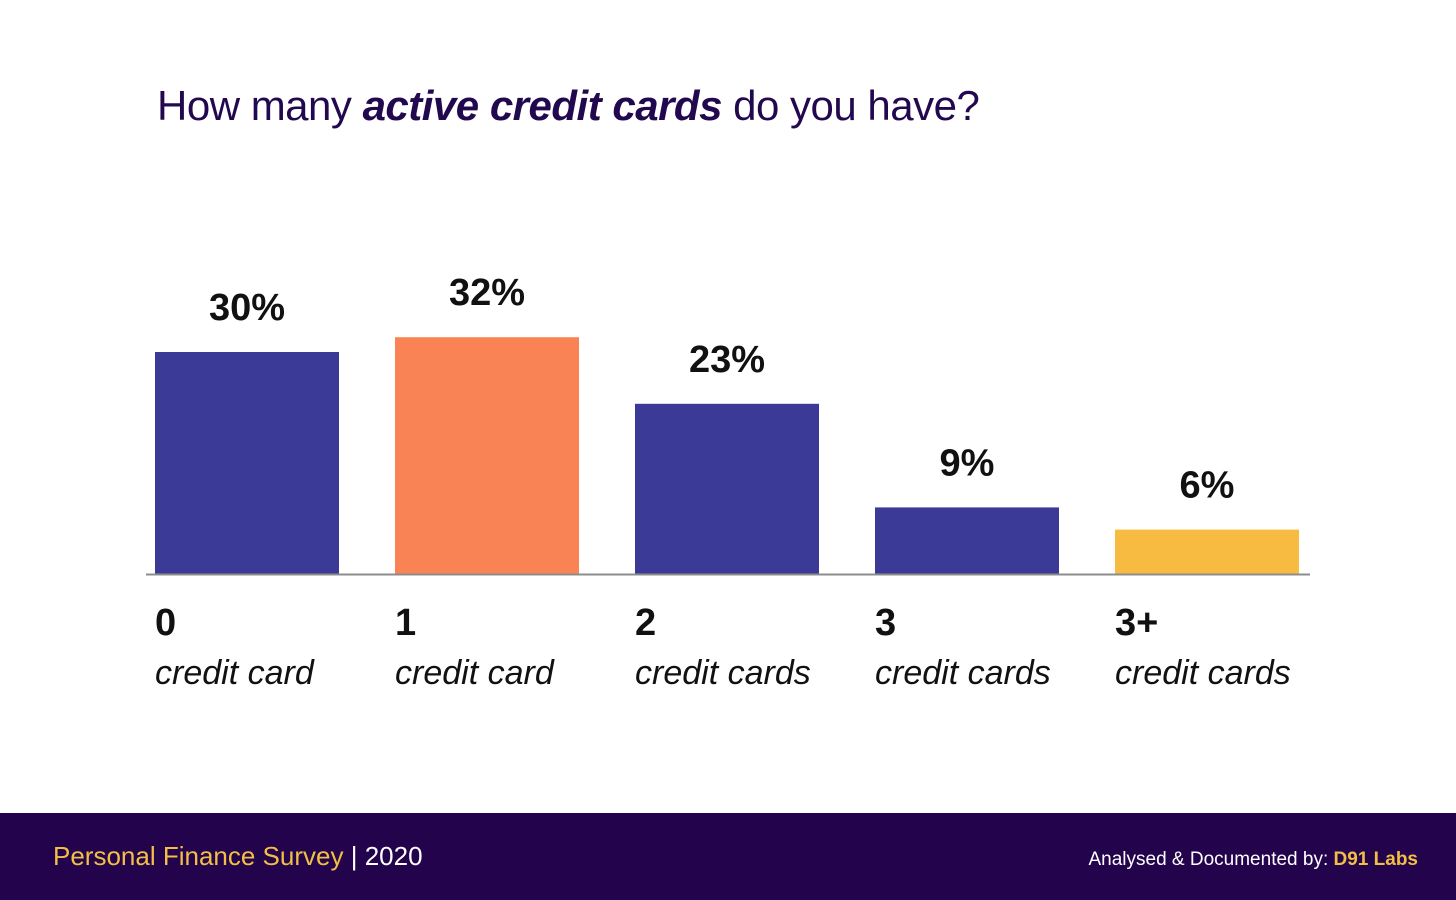 This screenshot has width=1456, height=900. What do you see at coordinates (750, 647) in the screenshot?
I see `category-label-2: 2 credit cards` at bounding box center [750, 647].